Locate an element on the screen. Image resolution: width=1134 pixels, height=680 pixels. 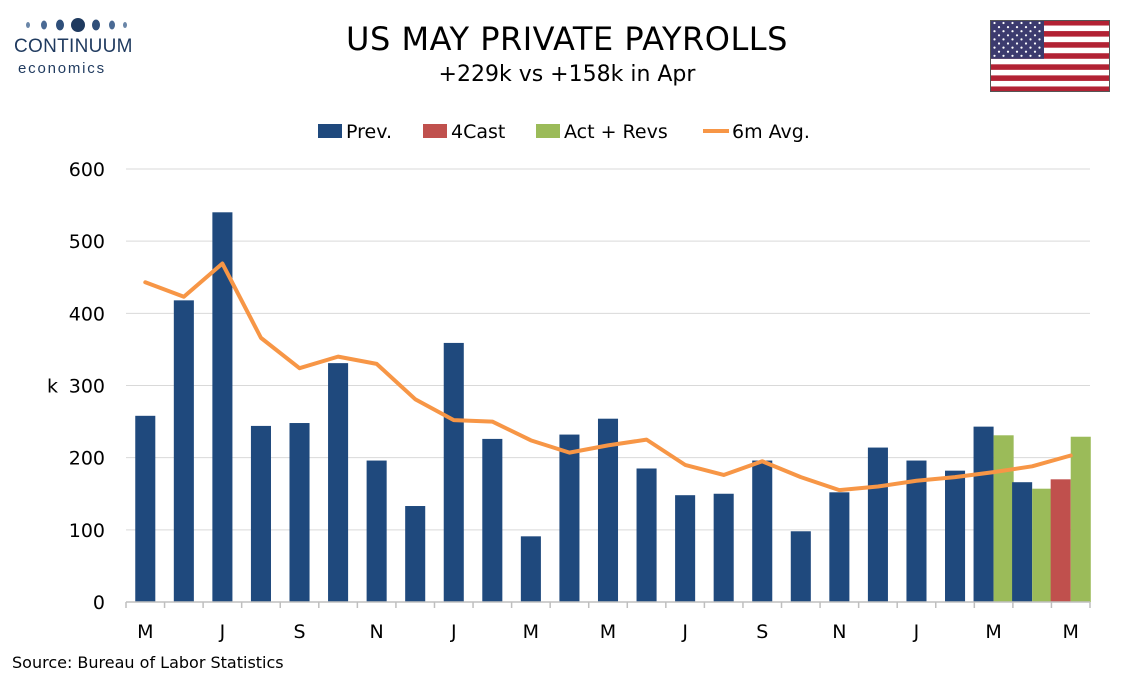
chart-title: US MAY PRIVATE PAYROLLS is located at coordinates (567, 39).